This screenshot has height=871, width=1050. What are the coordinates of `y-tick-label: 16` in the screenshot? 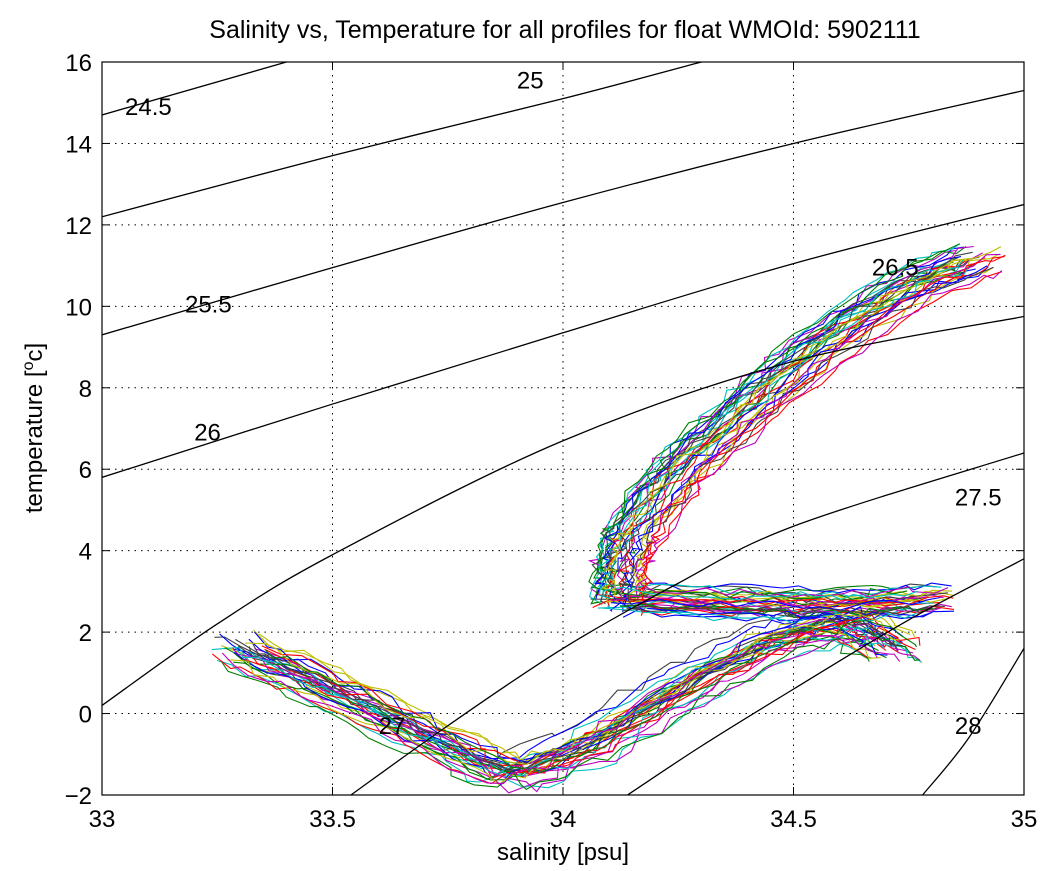 It's located at (78, 63).